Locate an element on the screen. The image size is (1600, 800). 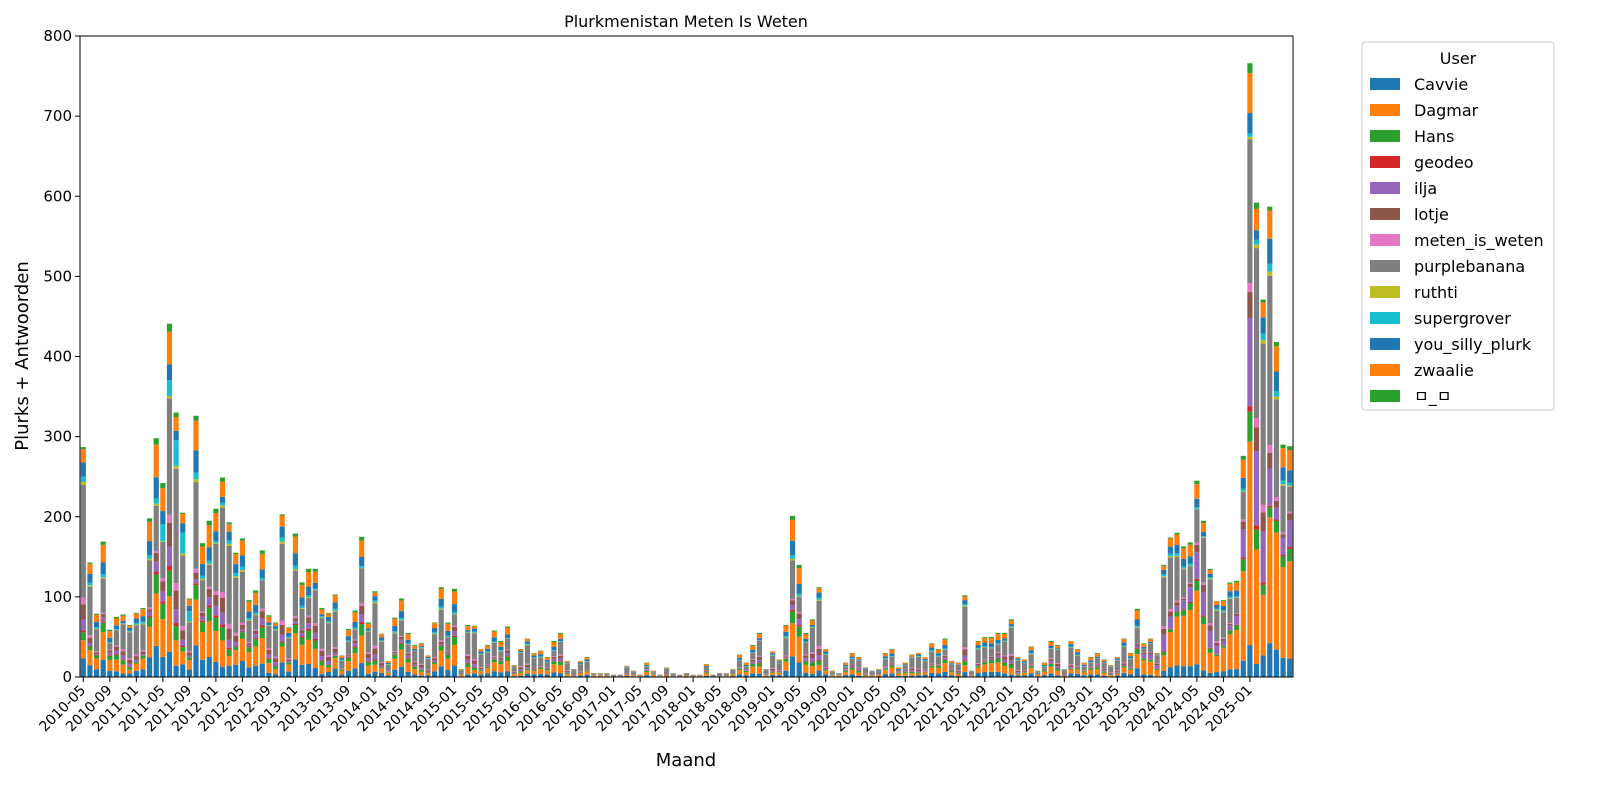
legend-frame is located at coordinates (1458, 226).